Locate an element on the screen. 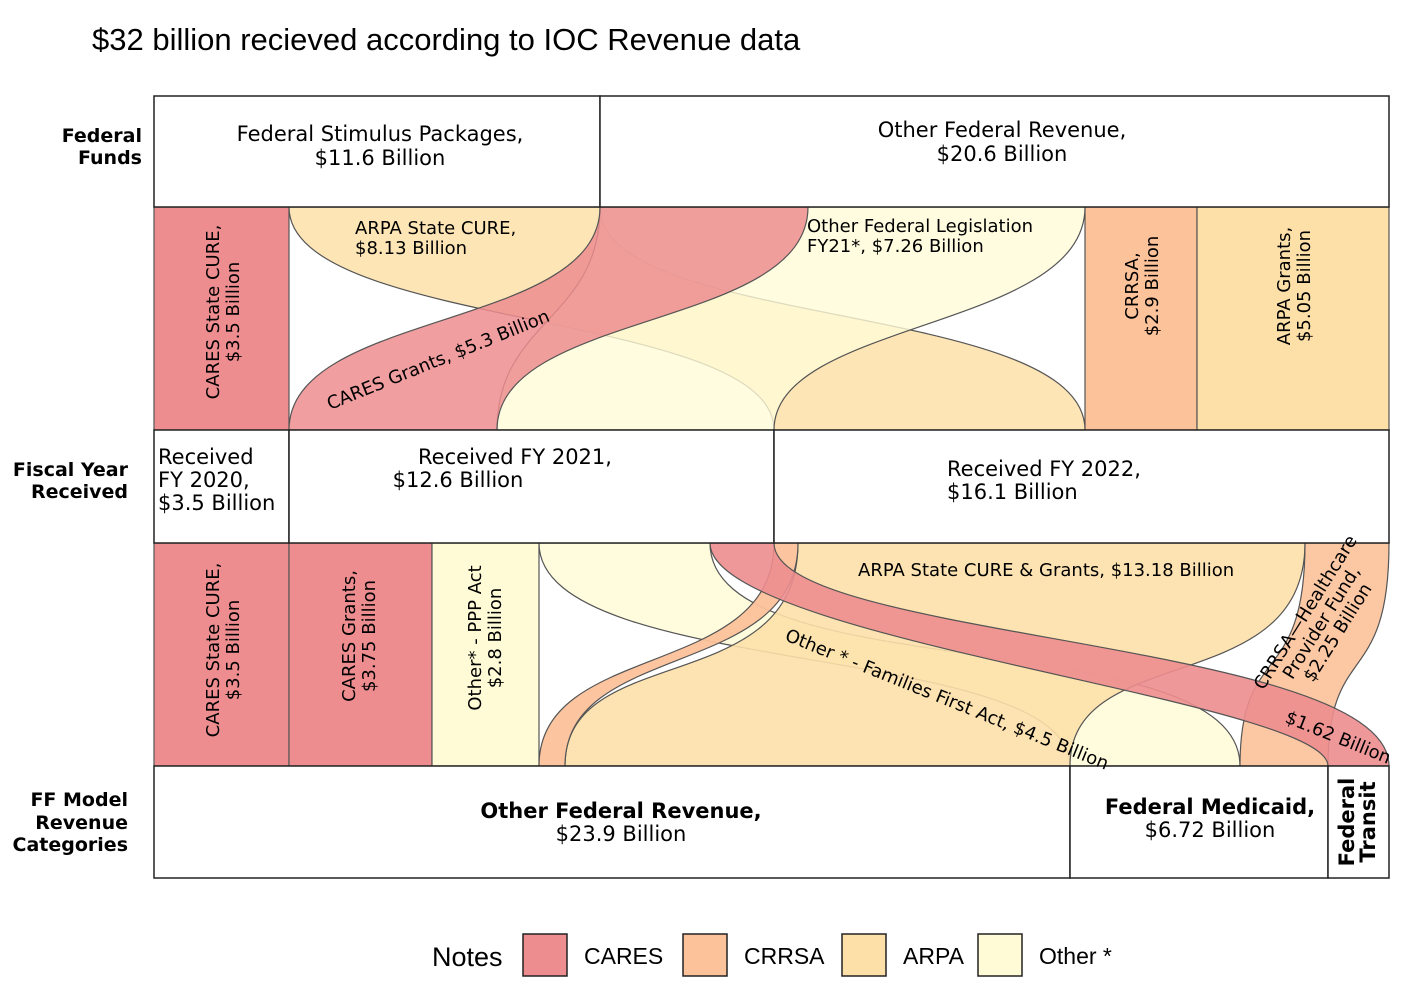 The width and height of the screenshot is (1416, 983). flow-ppp-act is located at coordinates (485, 654).